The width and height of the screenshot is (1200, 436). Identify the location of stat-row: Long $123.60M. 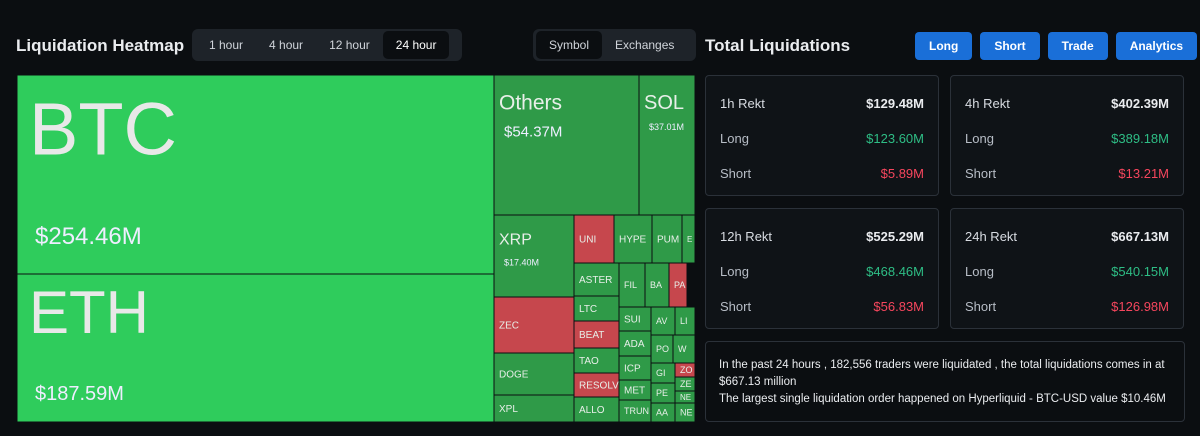
(822, 138).